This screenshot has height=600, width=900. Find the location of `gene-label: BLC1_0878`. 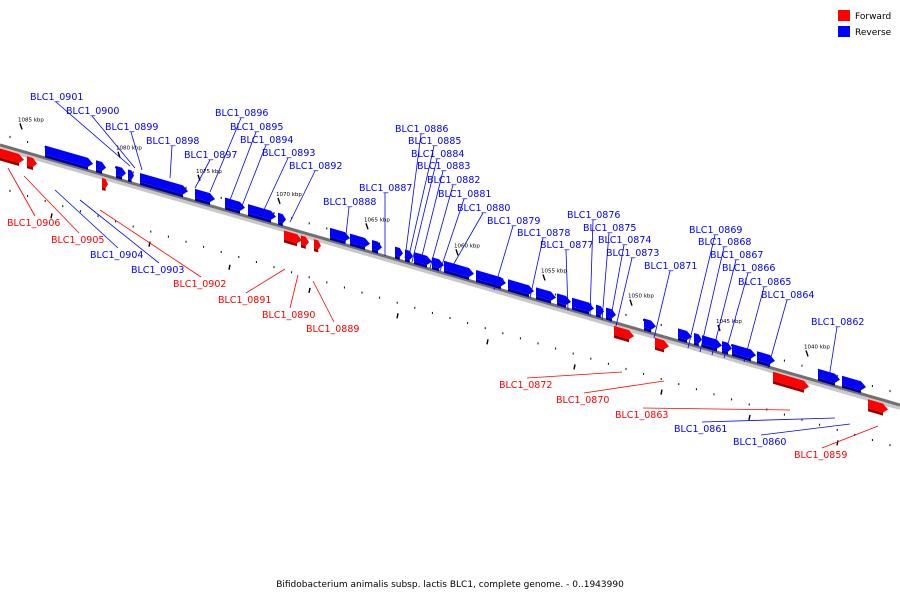

gene-label: BLC1_0878 is located at coordinates (543, 233).